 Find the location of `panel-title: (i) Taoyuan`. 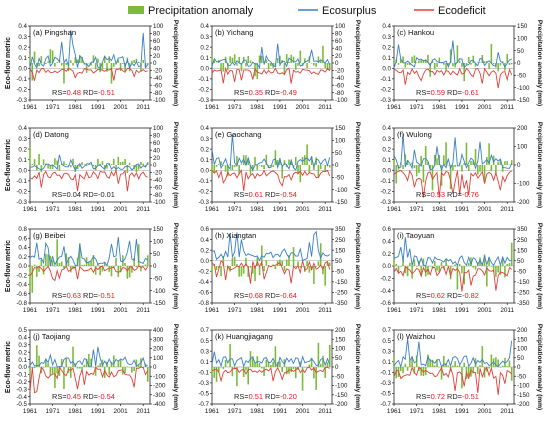

panel-title: (i) Taoyuan is located at coordinates (415, 235).